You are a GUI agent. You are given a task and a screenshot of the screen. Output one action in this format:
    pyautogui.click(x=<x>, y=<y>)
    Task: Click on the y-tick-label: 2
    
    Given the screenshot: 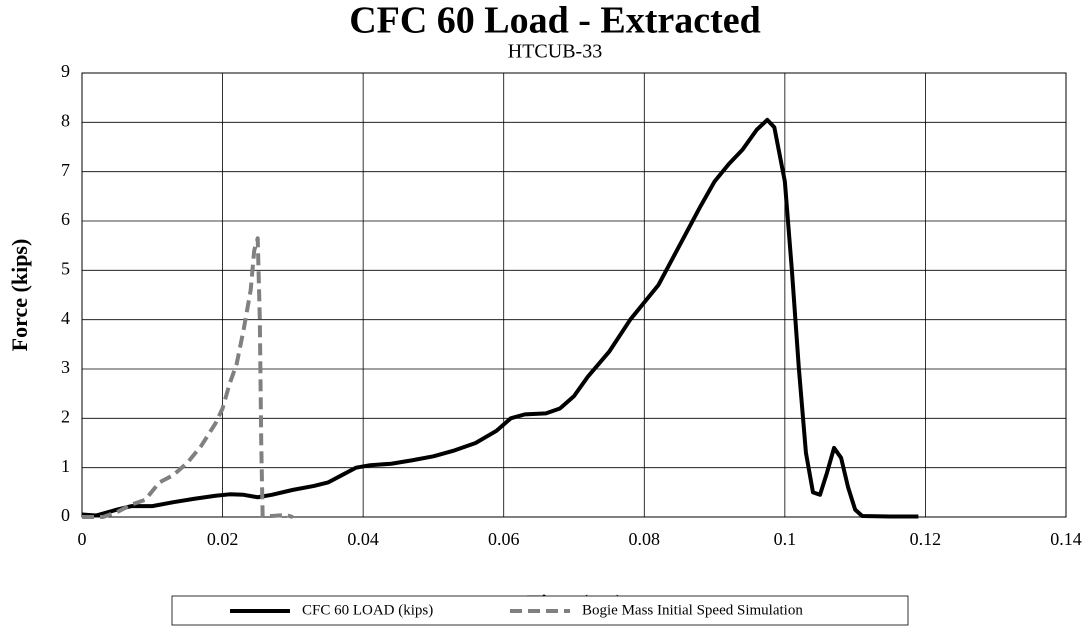 What is the action you would take?
    pyautogui.click(x=65, y=416)
    